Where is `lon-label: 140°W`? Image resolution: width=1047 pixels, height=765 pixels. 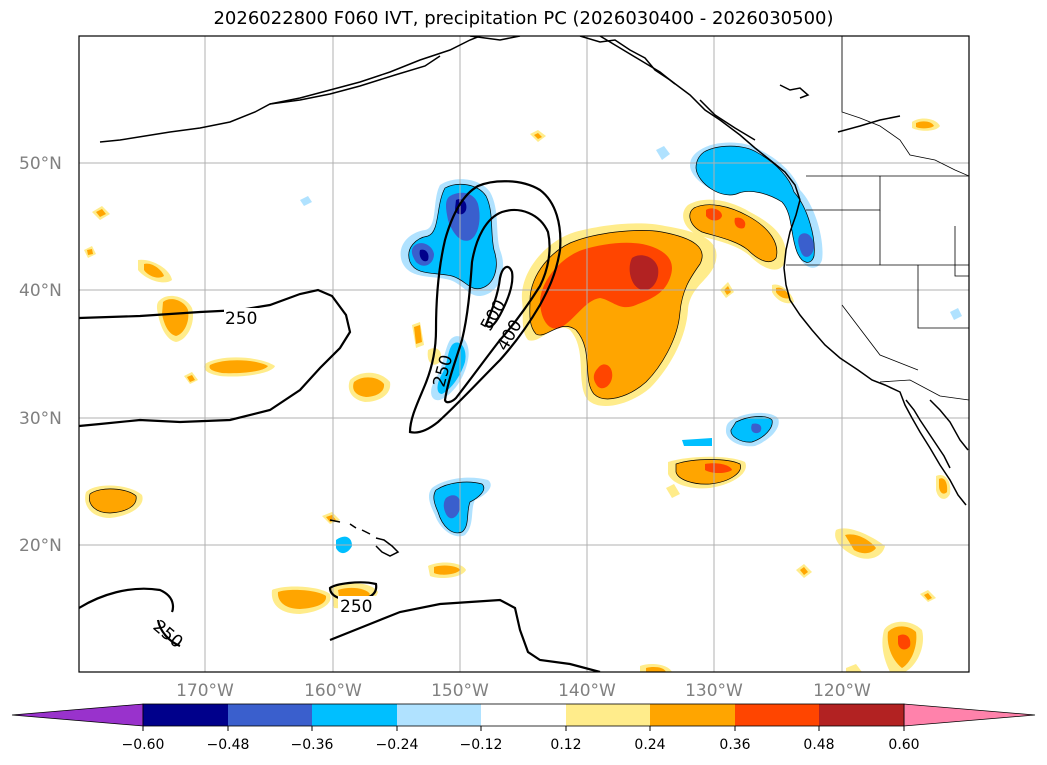
lon-label: 140°W is located at coordinates (587, 691).